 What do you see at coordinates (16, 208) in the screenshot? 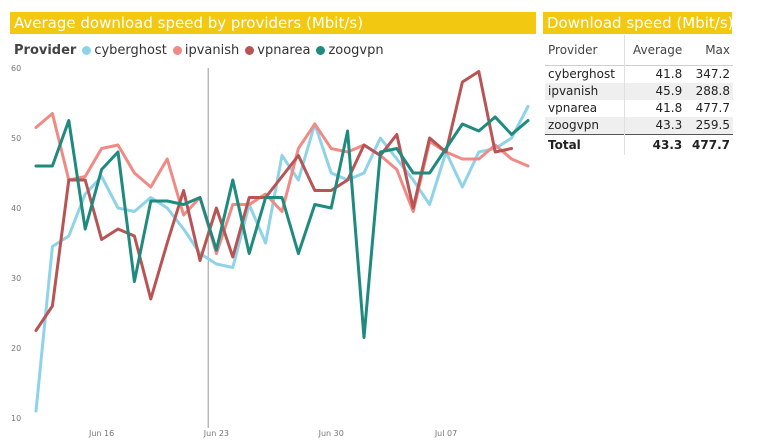
I see `y-tick-label: 40` at bounding box center [16, 208].